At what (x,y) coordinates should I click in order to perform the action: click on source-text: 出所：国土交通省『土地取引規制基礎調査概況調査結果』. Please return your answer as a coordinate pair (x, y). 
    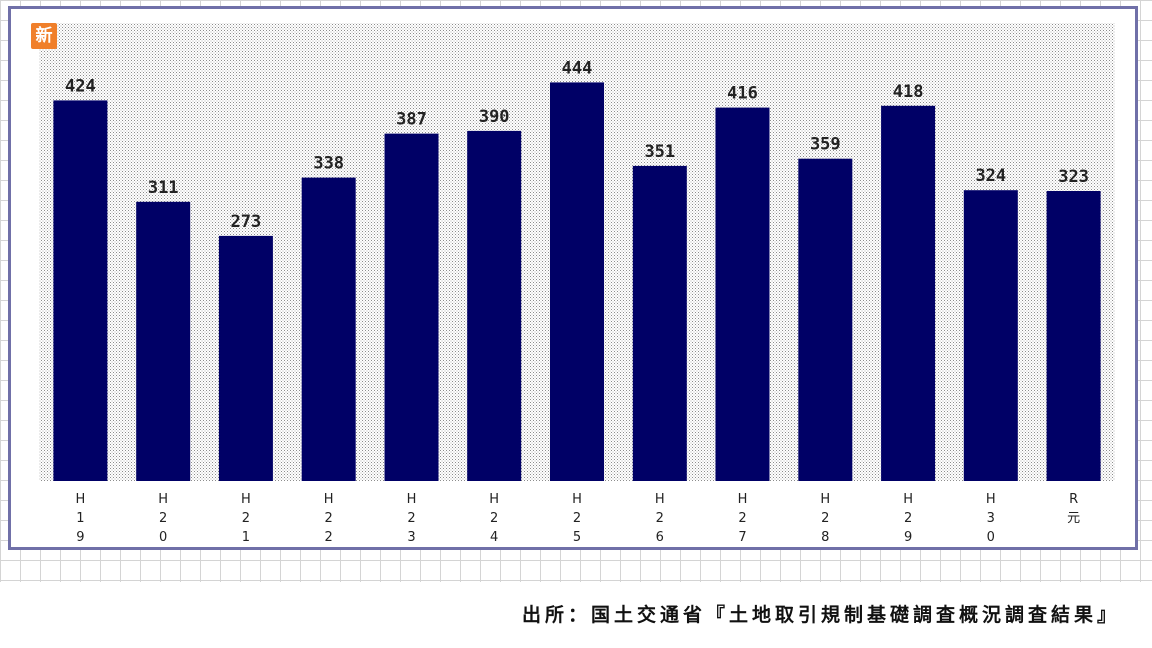
    Looking at the image, I should click on (820, 615).